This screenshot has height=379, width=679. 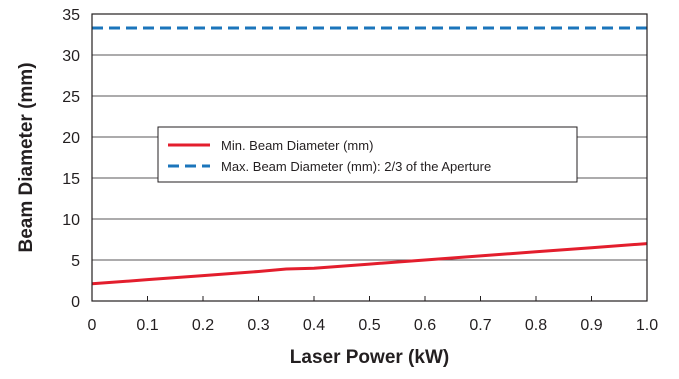 I want to click on x-tick-label: 0, so click(x=92, y=325).